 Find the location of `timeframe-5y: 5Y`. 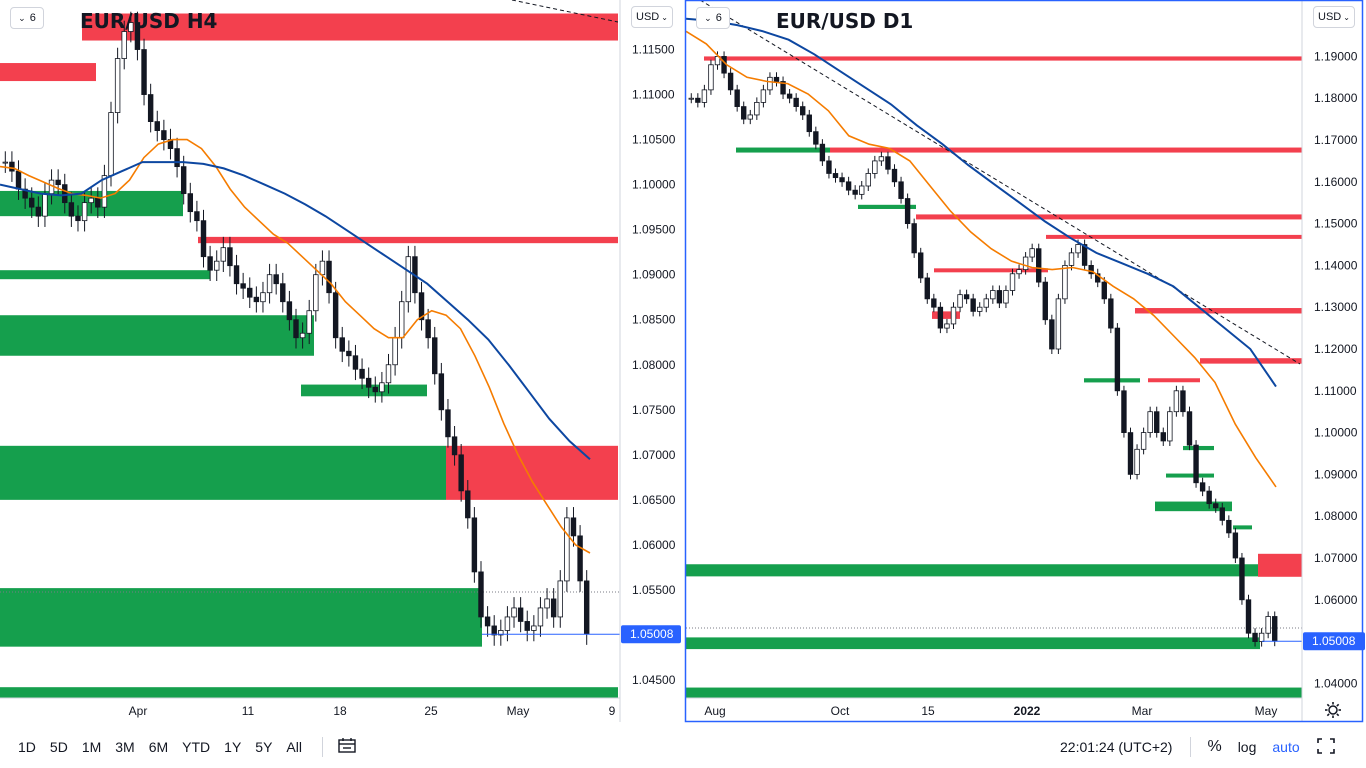

timeframe-5y: 5Y is located at coordinates (264, 747).